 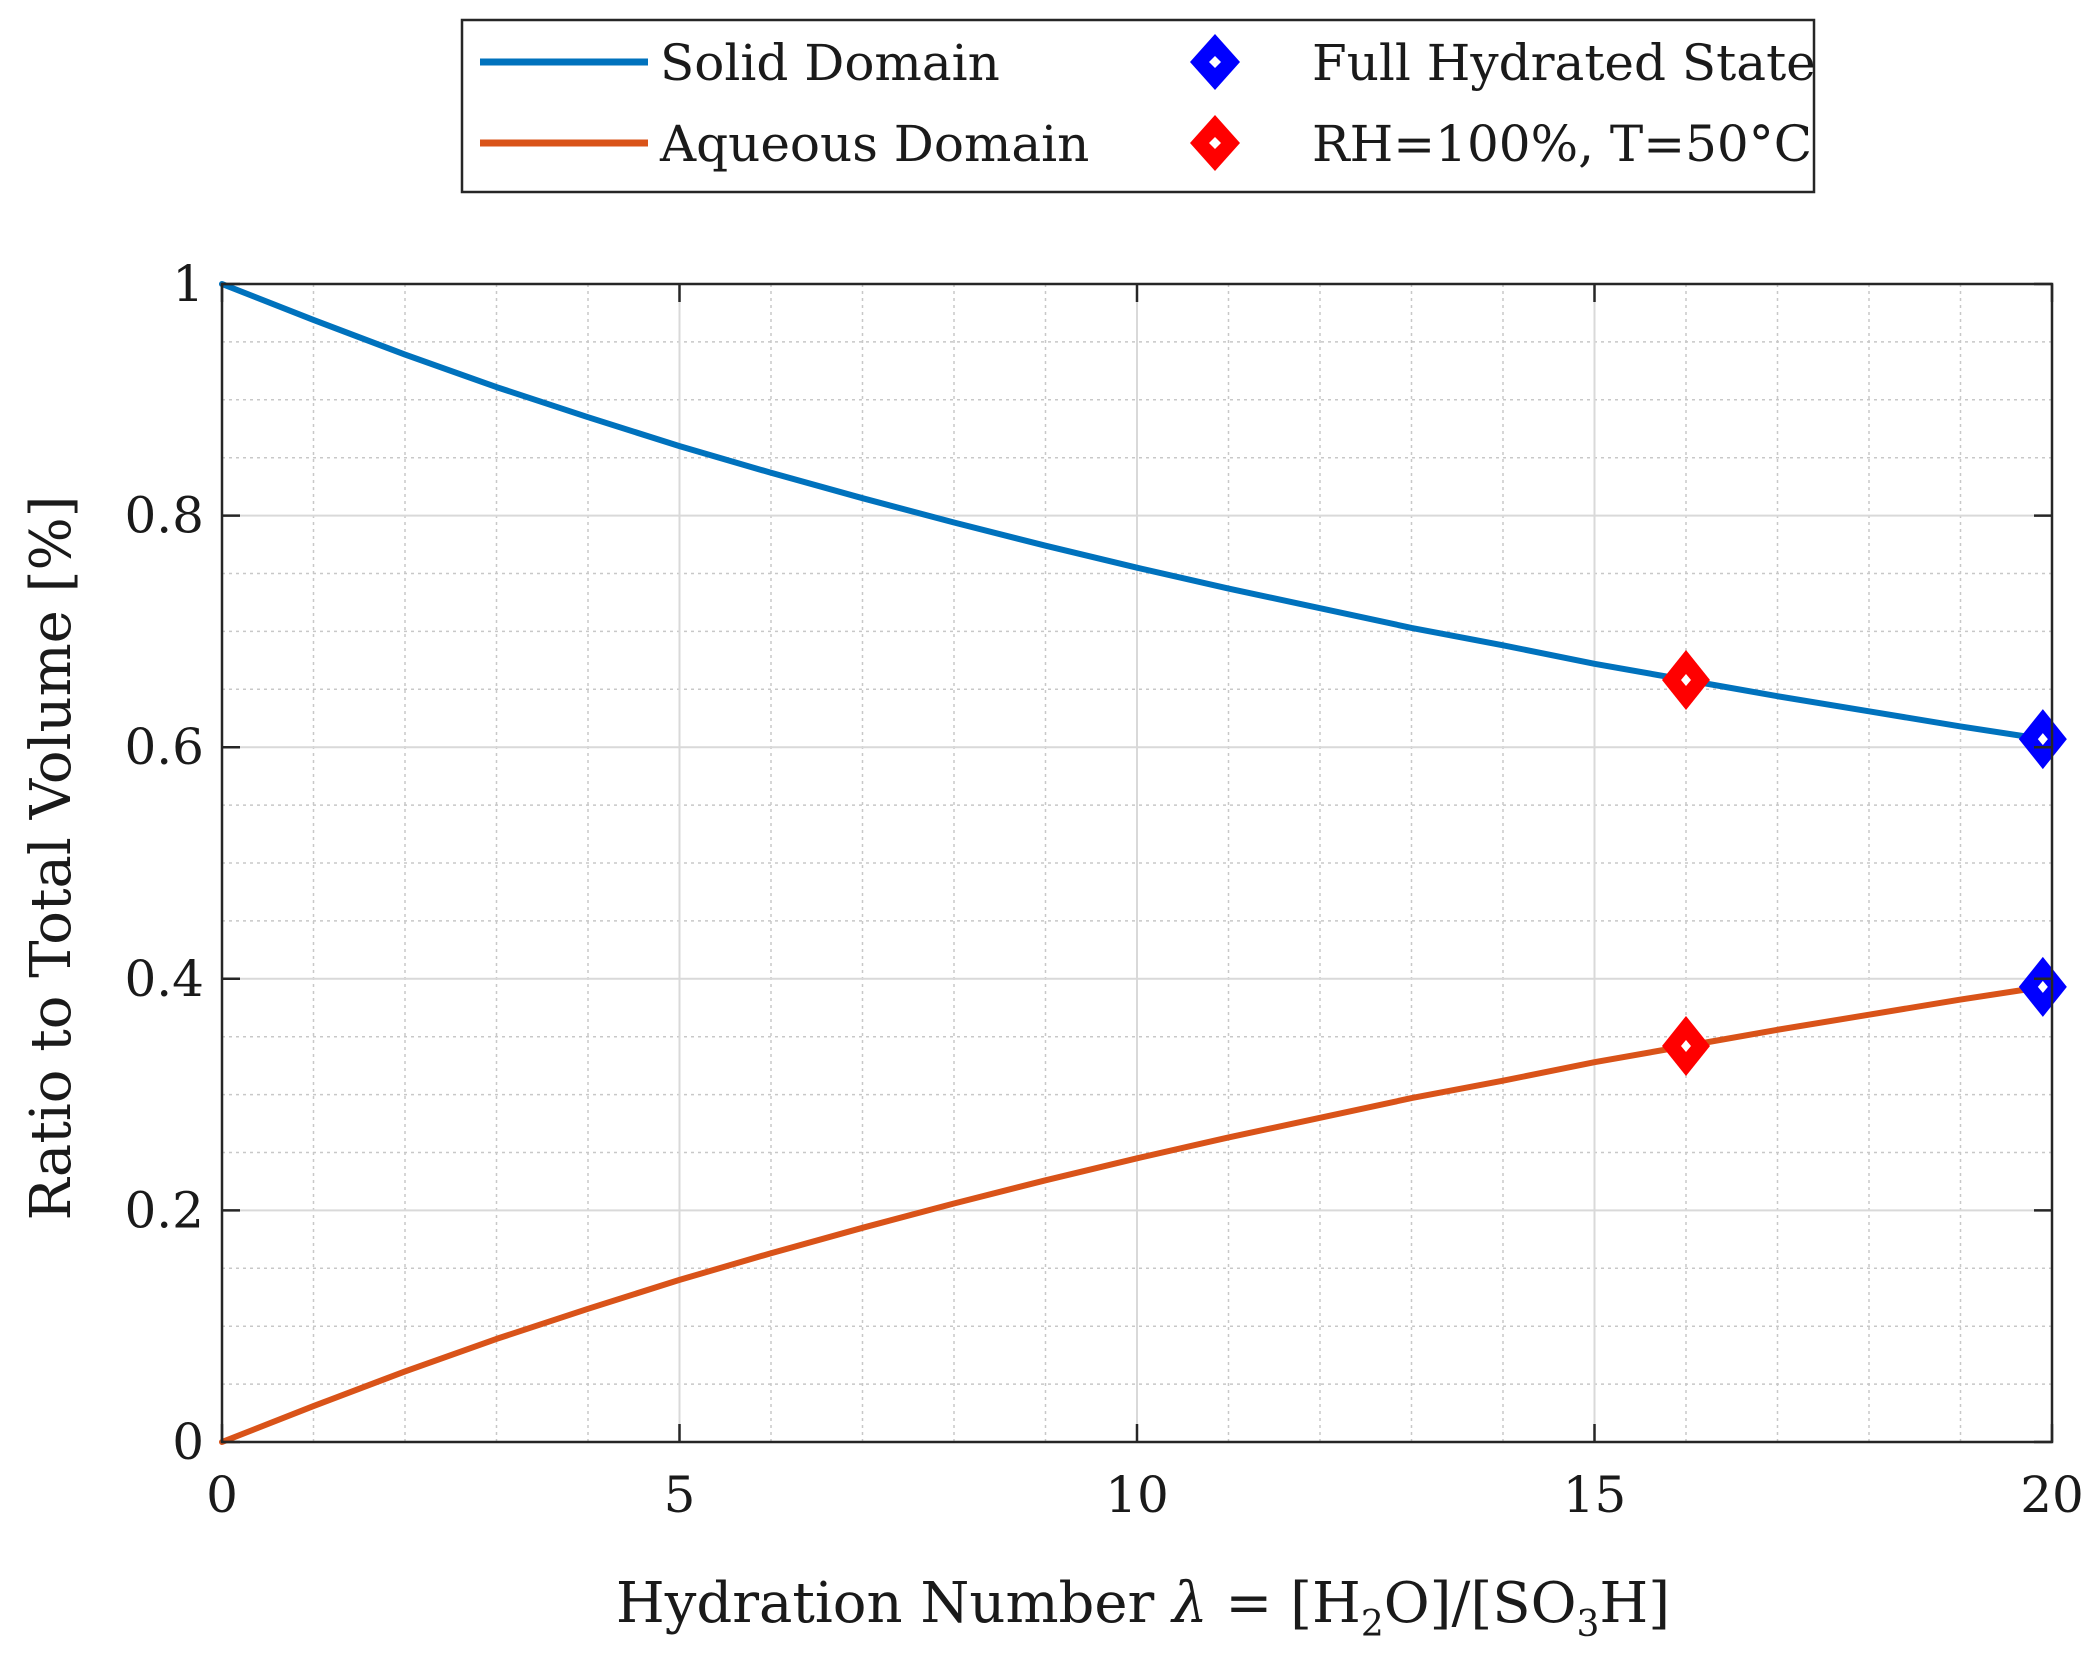 I want to click on legend-marker-rh100, so click(x=1215, y=143).